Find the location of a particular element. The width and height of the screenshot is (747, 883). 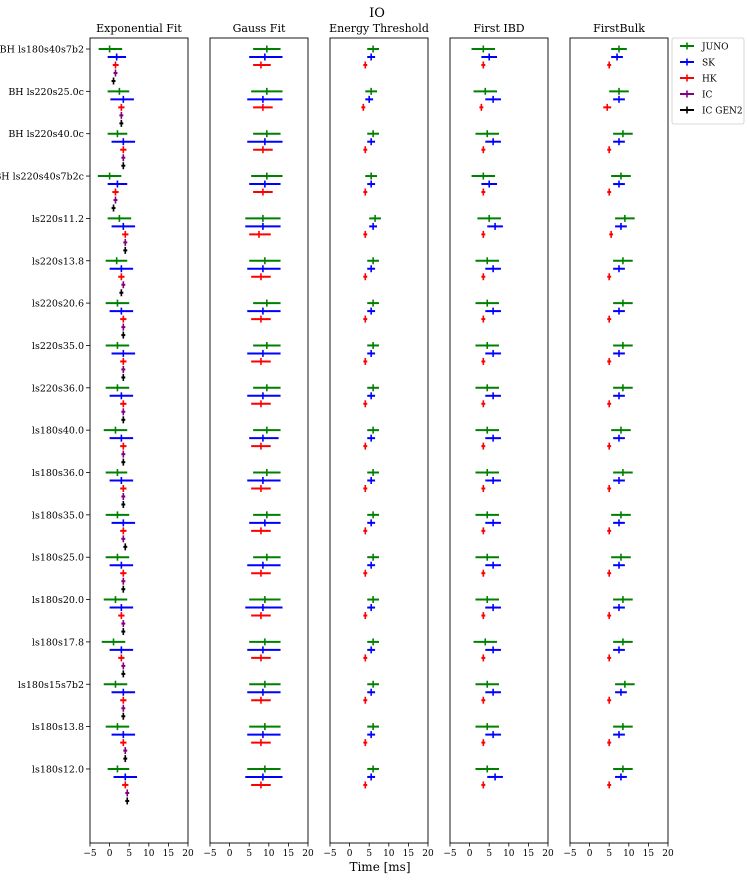

x-tick-label: 15 is located at coordinates (649, 854).